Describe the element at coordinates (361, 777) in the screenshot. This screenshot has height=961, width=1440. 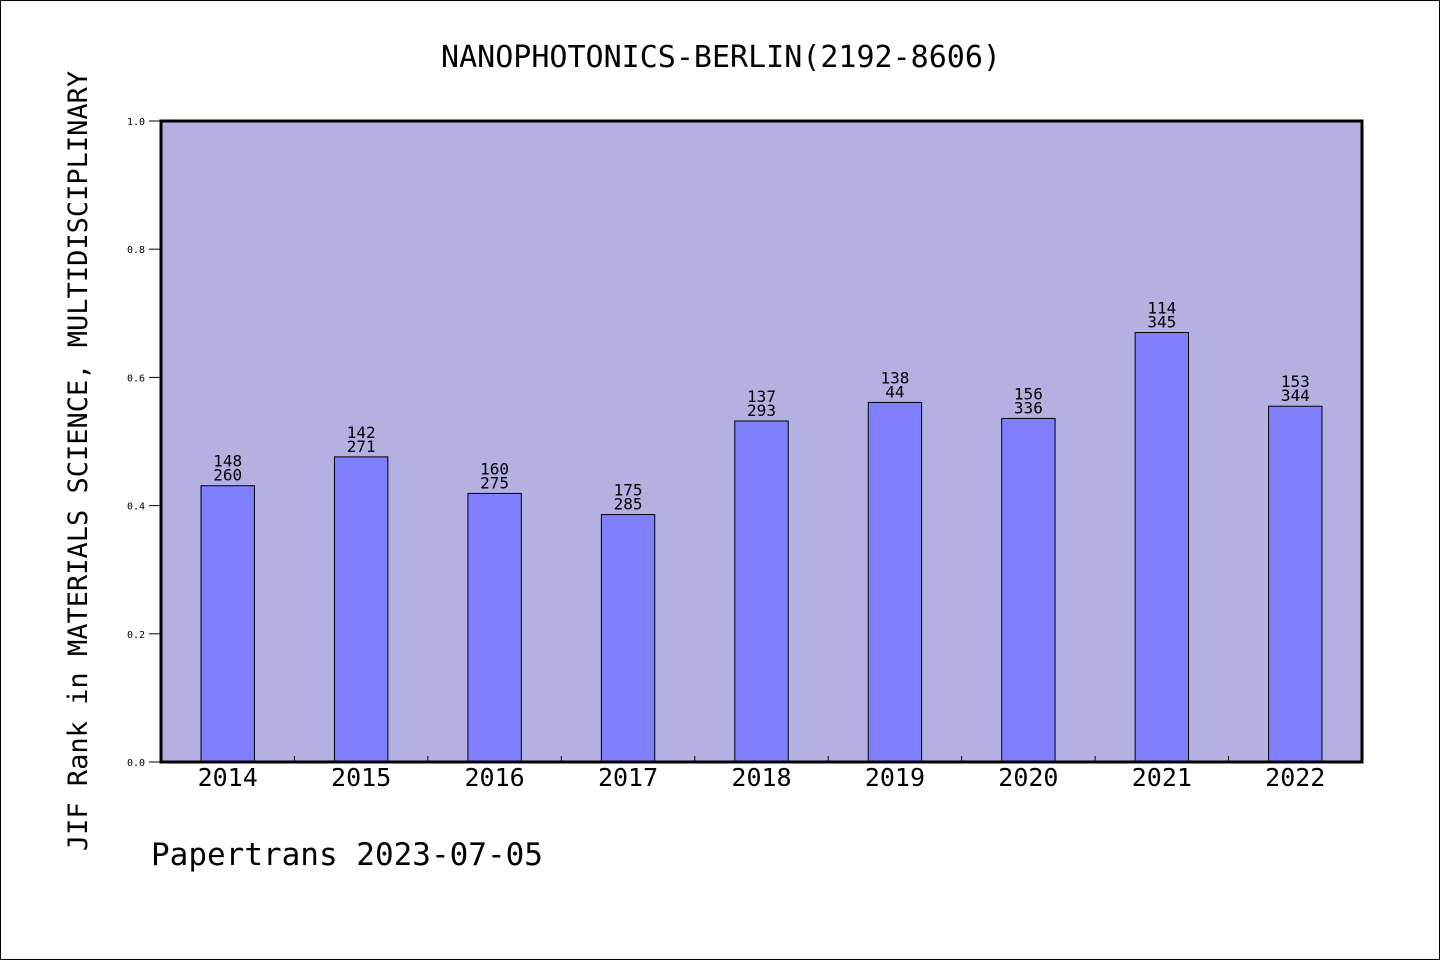
I see `x-tick-label-2015: 2015` at that location.